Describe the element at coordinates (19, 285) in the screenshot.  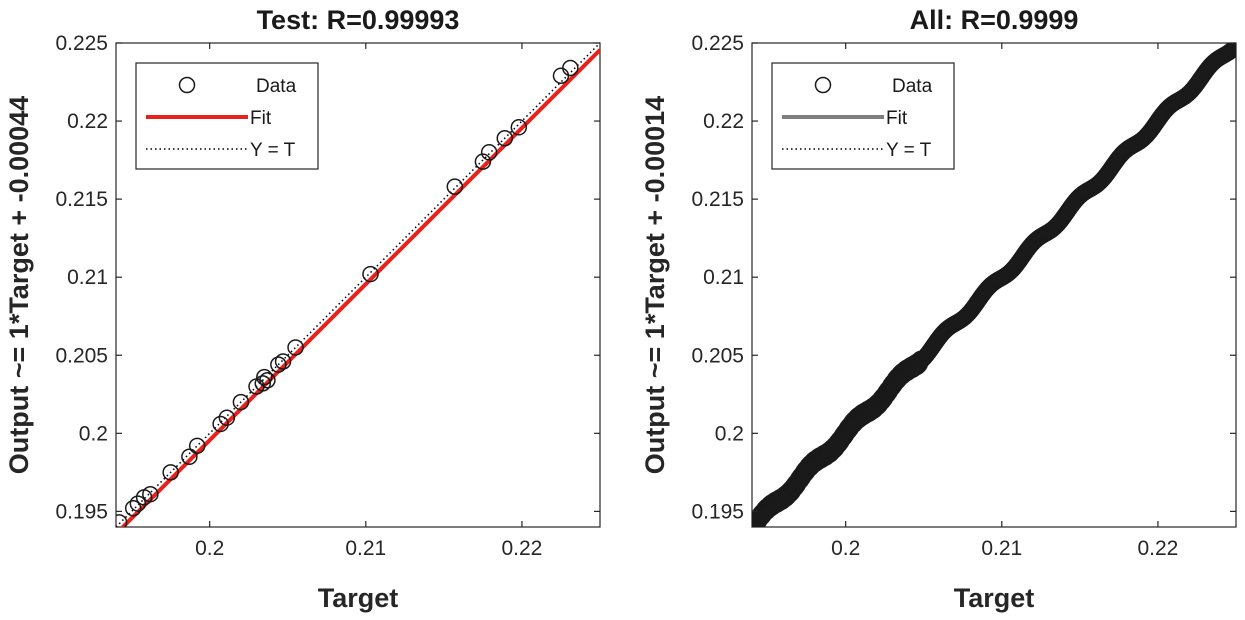
I see `y-axis-label: Output ~= 1*Target + -0.00044` at that location.